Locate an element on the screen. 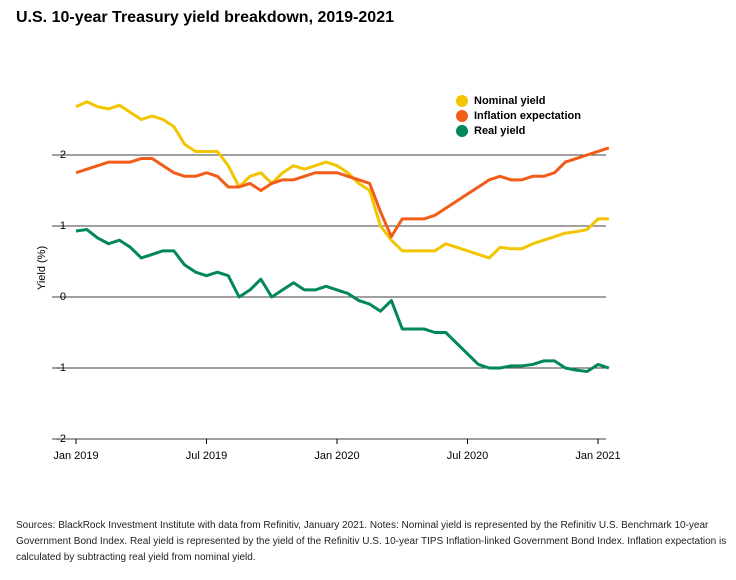 The image size is (736, 580). x-tick-label: Jul 2020 is located at coordinates (468, 456).